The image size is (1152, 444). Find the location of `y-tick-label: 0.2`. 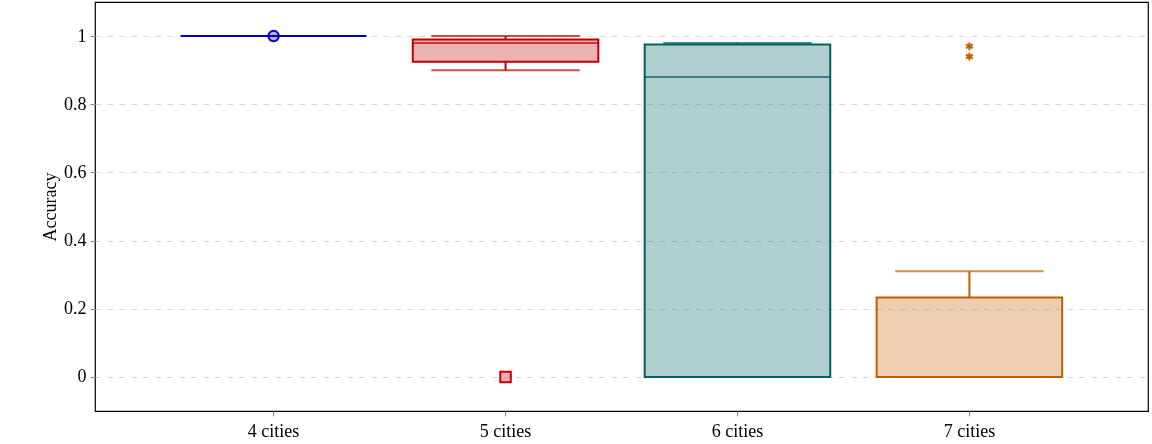

y-tick-label: 0.2 is located at coordinates (75, 308).